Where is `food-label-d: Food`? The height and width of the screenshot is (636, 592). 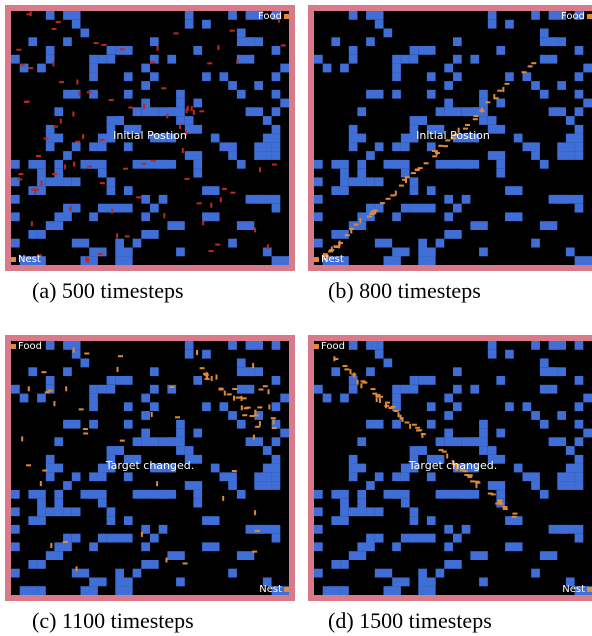
food-label-d: Food is located at coordinates (333, 346).